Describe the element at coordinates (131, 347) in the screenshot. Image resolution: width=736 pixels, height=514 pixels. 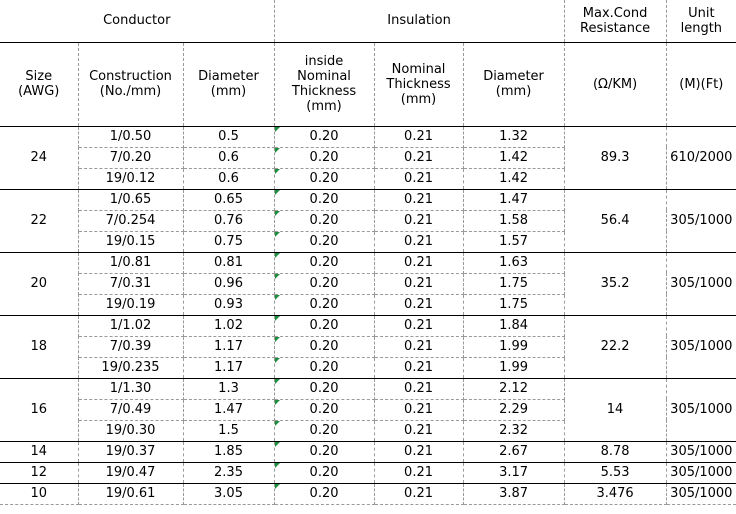
I see `construction-cell: 7/0.39` at that location.